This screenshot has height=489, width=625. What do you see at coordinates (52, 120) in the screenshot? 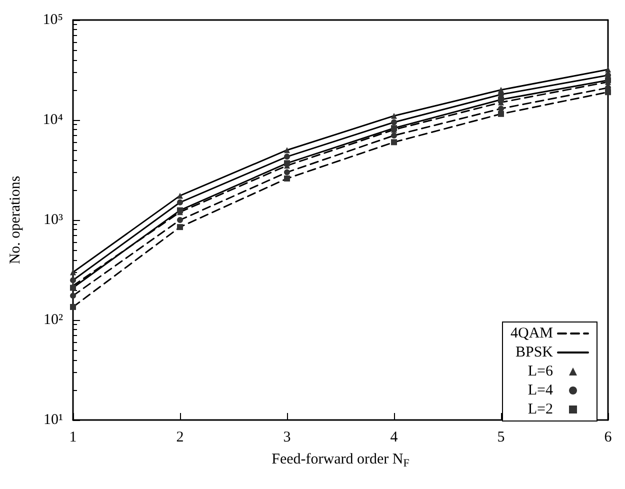
I see `y-tick-label: 10⁴` at bounding box center [52, 120].